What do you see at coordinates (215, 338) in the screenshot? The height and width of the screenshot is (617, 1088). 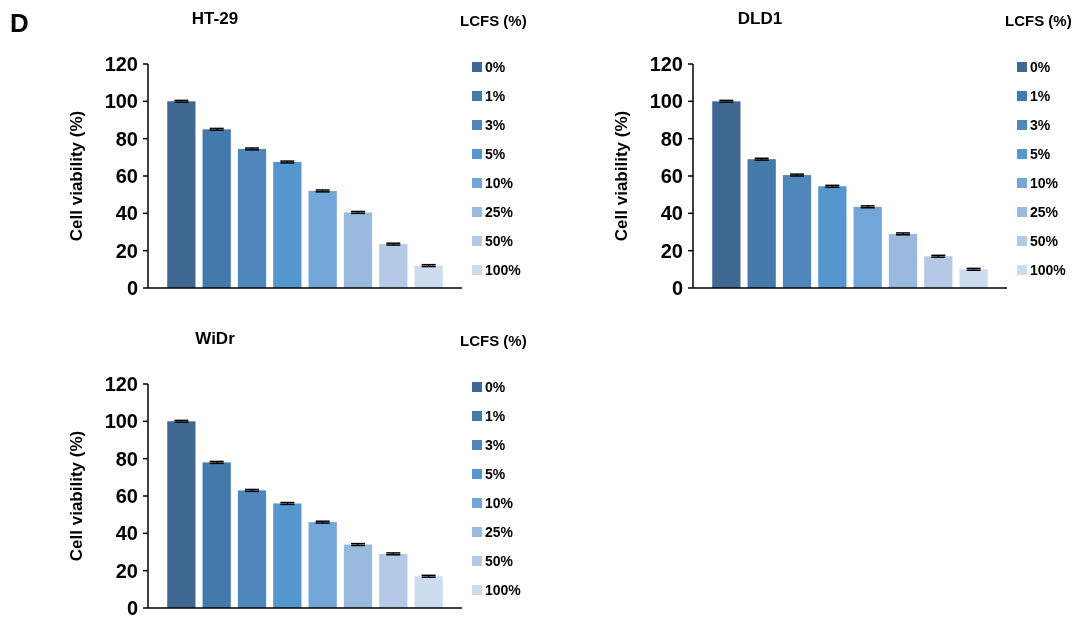 I see `chart-title: WiDr` at bounding box center [215, 338].